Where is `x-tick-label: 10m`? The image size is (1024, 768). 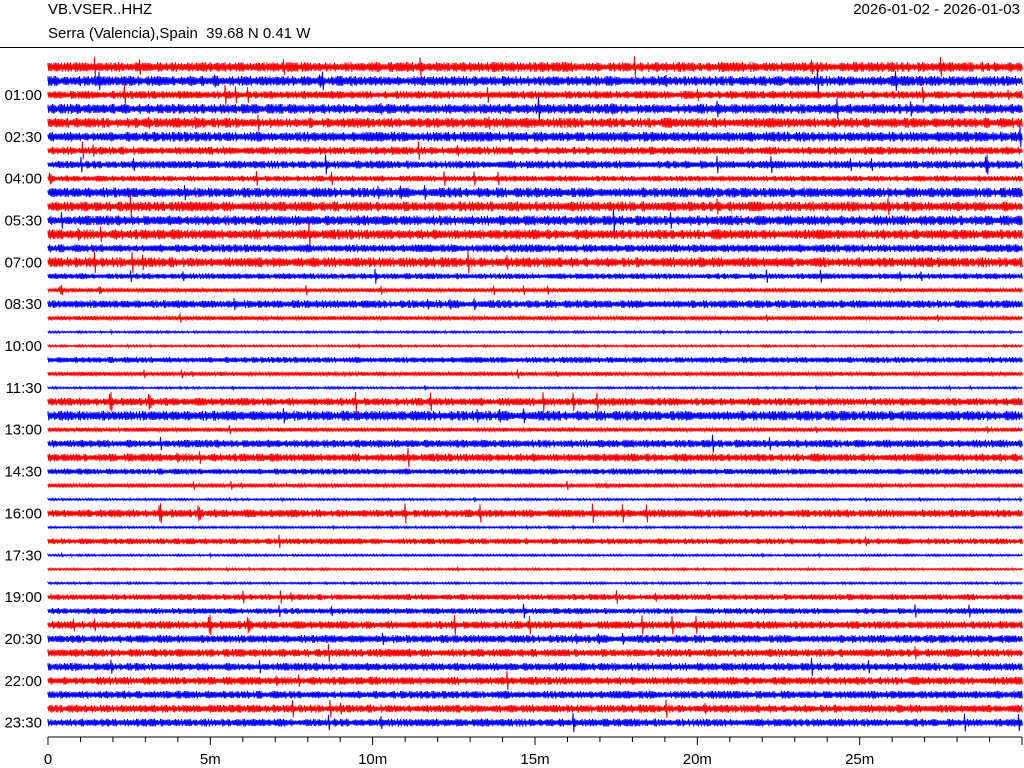
x-tick-label: 10m is located at coordinates (372, 759).